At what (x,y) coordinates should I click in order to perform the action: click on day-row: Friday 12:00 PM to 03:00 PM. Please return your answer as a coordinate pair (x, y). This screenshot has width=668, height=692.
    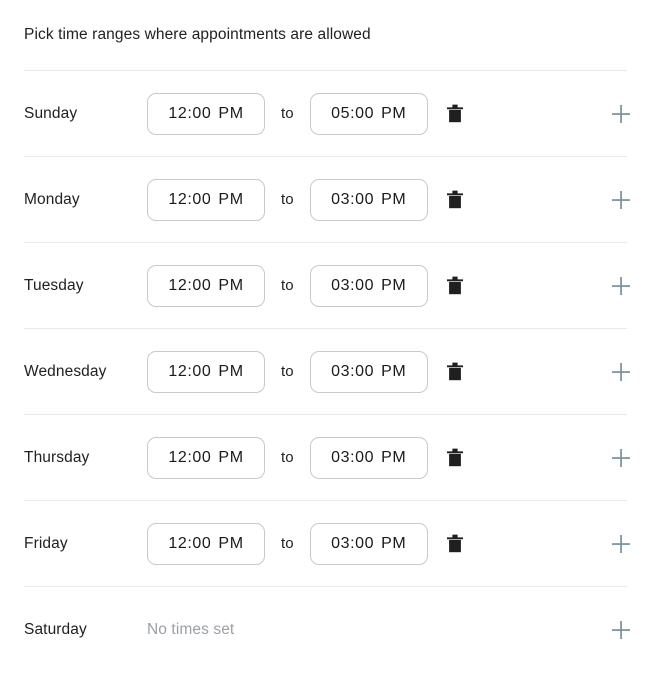
    Looking at the image, I should click on (334, 543).